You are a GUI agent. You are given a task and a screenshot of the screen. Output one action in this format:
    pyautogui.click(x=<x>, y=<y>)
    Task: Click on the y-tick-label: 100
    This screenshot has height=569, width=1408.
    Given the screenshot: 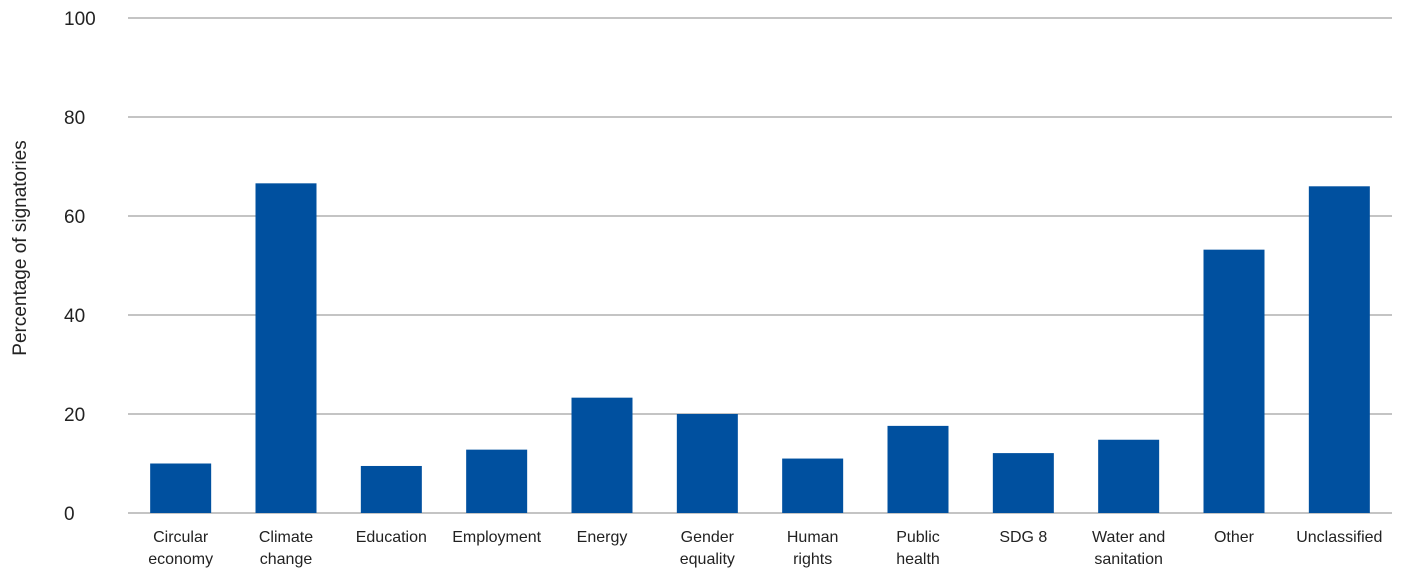 What is the action you would take?
    pyautogui.click(x=80, y=19)
    